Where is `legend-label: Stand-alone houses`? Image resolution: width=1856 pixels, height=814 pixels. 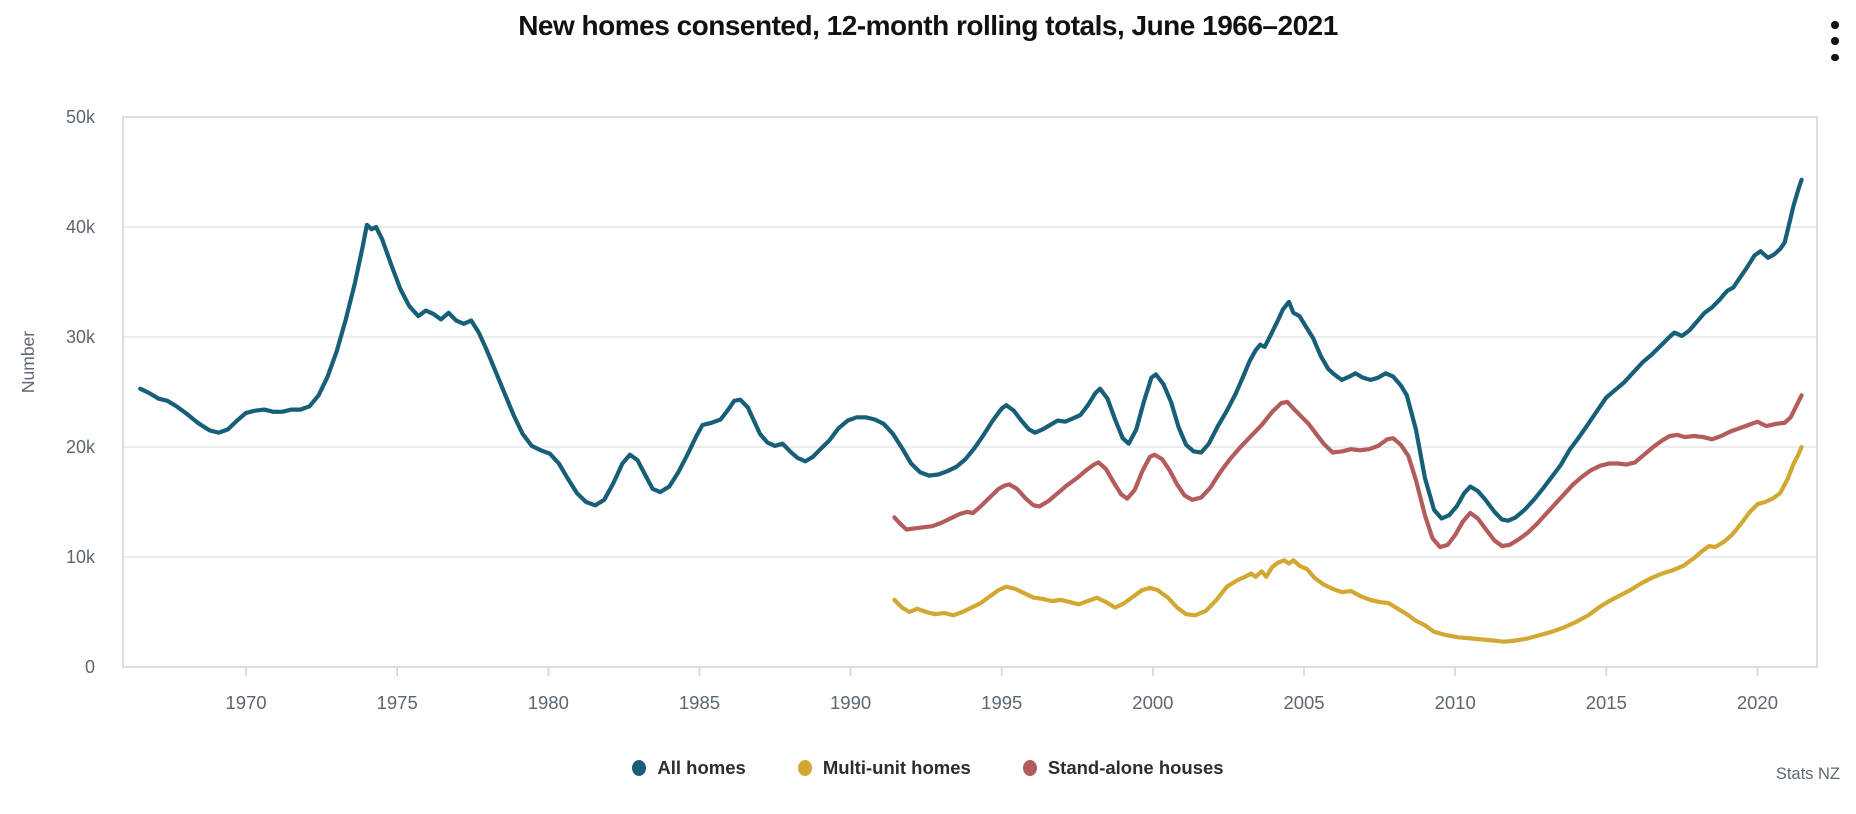 legend-label: Stand-alone houses is located at coordinates (1135, 767).